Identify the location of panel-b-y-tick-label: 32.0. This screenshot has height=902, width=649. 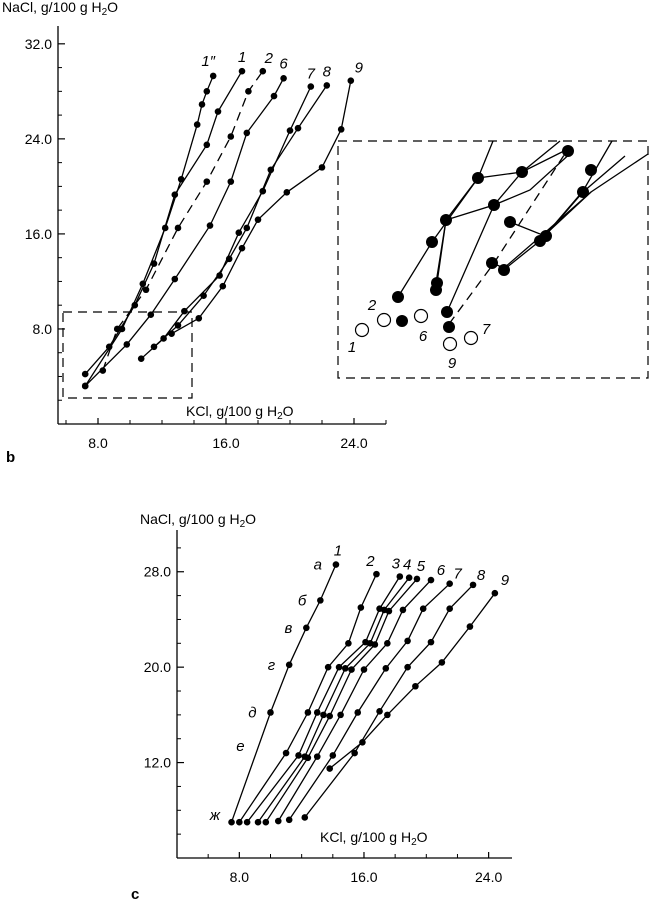
(38, 44).